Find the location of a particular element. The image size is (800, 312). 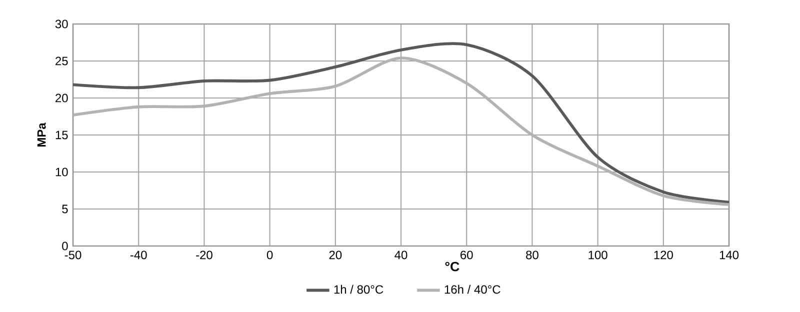

y-tick-label: 25 is located at coordinates (62, 61).